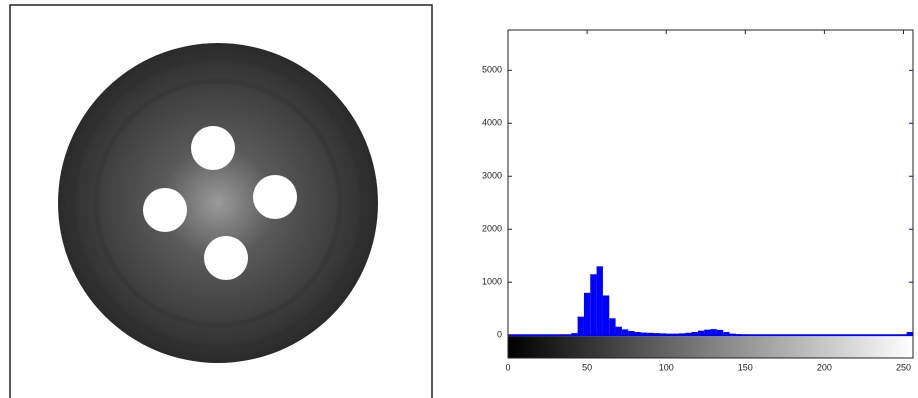 This screenshot has width=918, height=398. What do you see at coordinates (492, 123) in the screenshot?
I see `y-tick-label: 4000` at bounding box center [492, 123].